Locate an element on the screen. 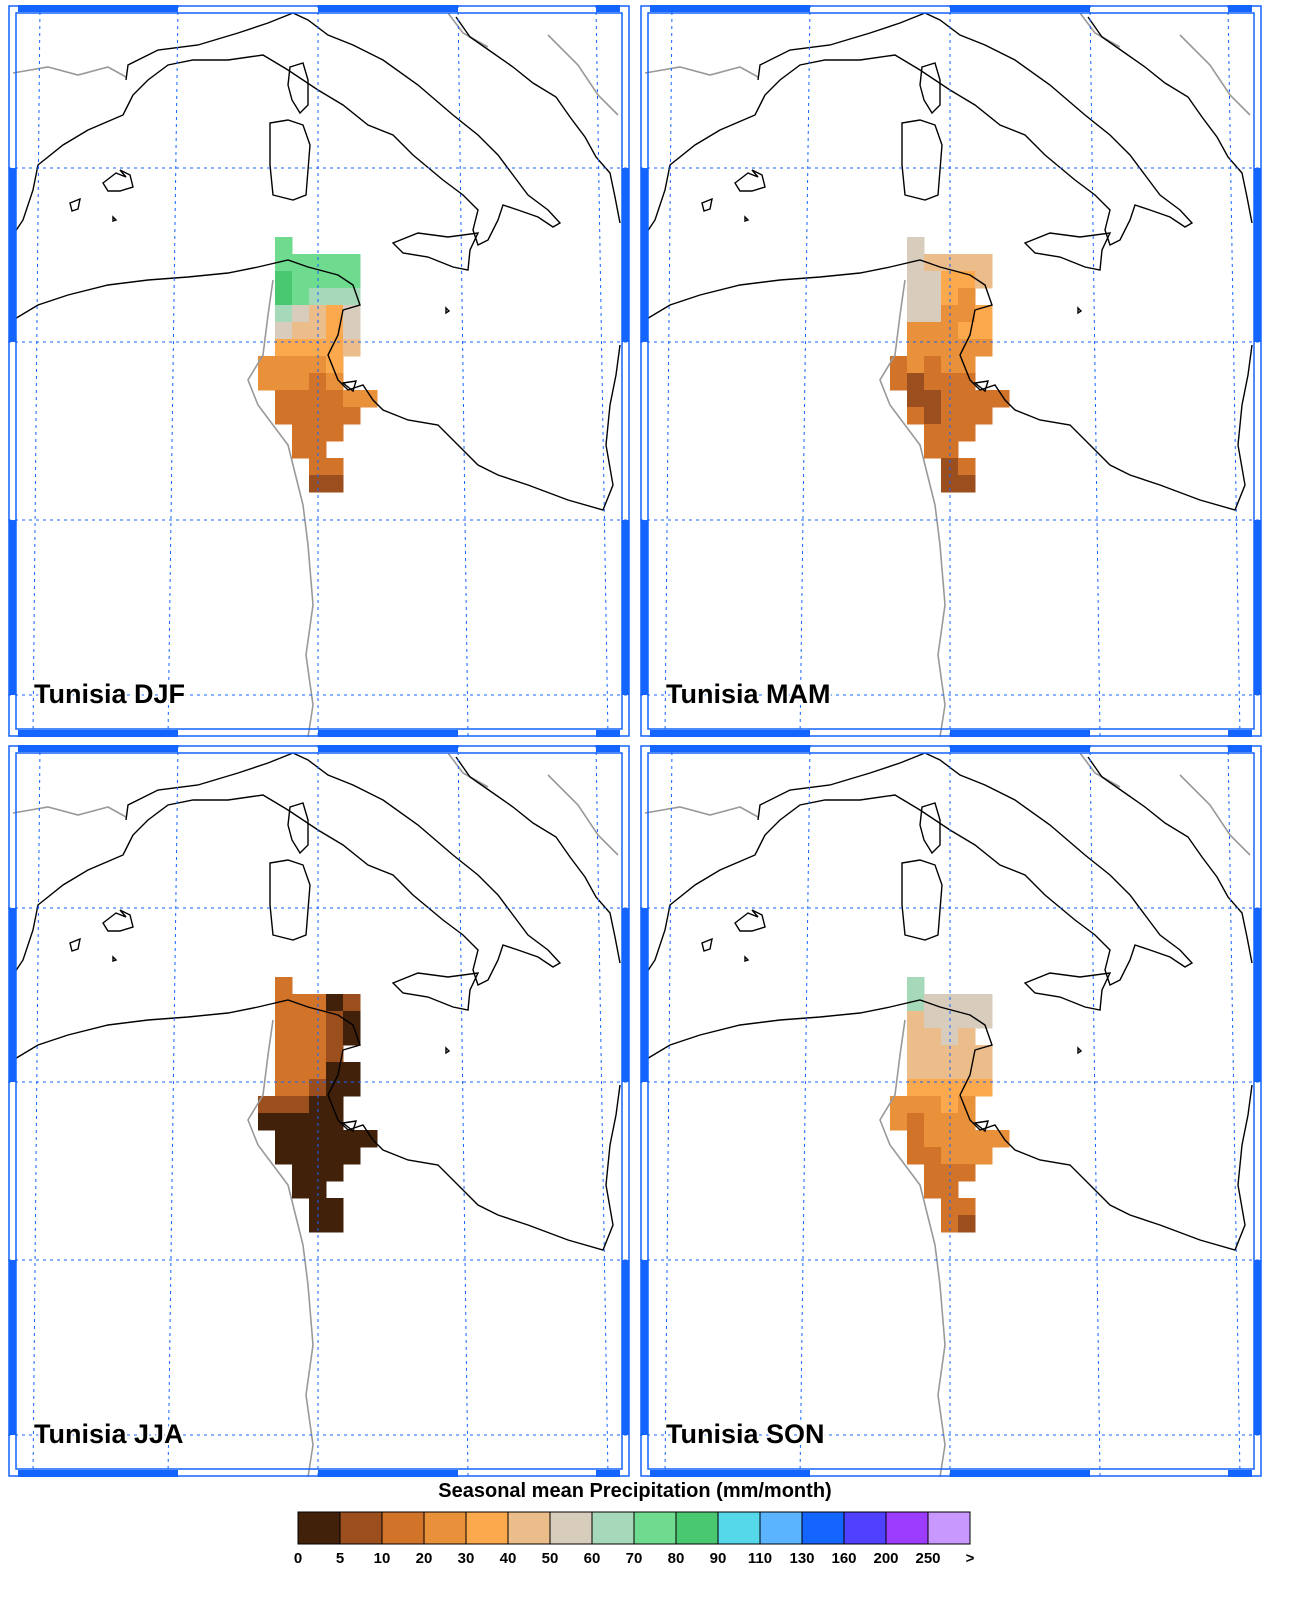  panel-title: Tunisia MAM is located at coordinates (748, 694).